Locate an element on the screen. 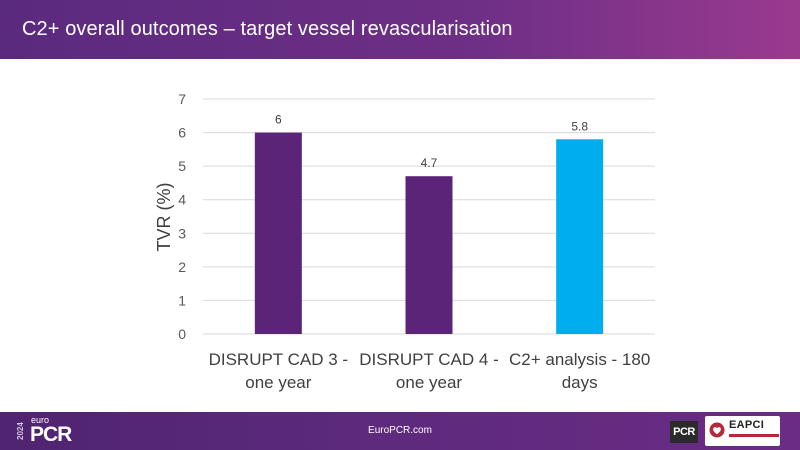 This screenshot has height=450, width=800. y-tick-label: 0 is located at coordinates (182, 334).